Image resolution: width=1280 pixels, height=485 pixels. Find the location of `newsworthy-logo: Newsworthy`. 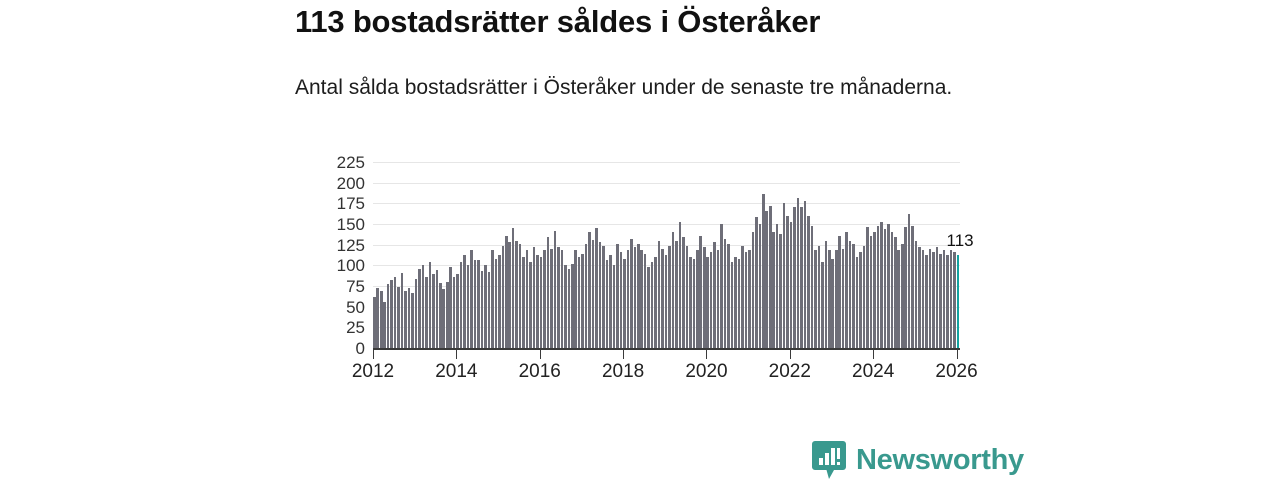

newsworthy-logo: Newsworthy is located at coordinates (918, 460).